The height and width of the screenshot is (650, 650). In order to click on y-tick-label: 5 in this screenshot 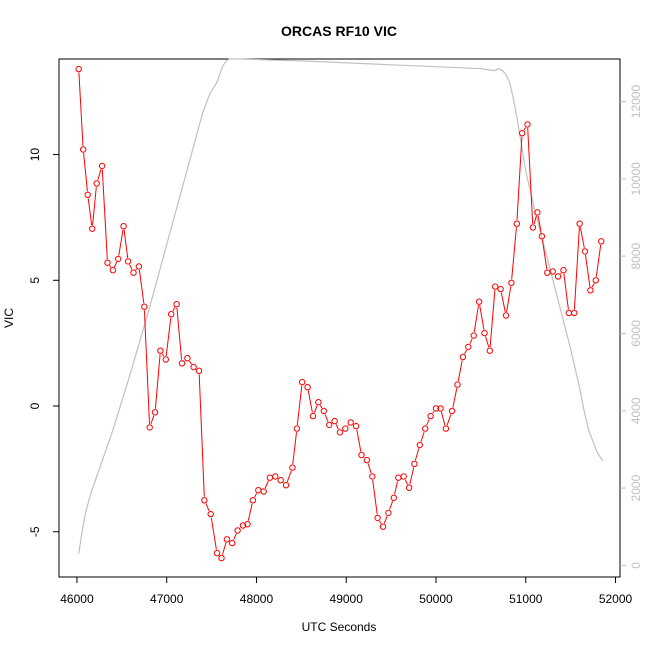, I will do `click(35, 280)`.